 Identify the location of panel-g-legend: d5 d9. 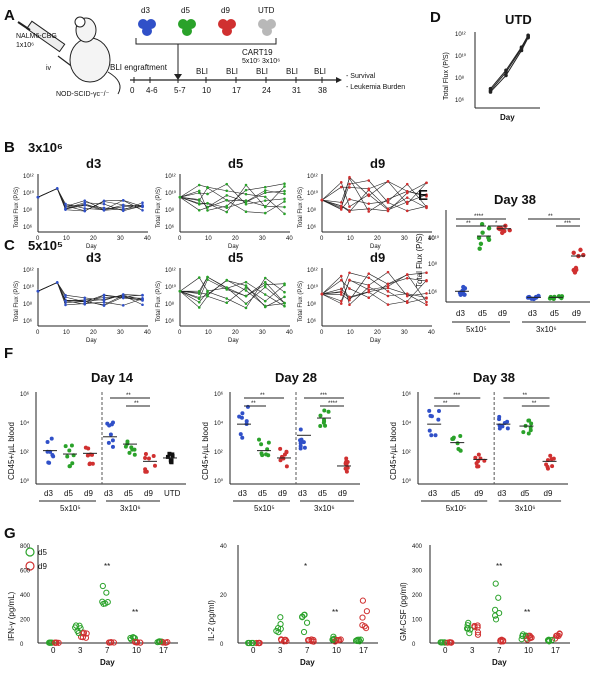
(36, 559).